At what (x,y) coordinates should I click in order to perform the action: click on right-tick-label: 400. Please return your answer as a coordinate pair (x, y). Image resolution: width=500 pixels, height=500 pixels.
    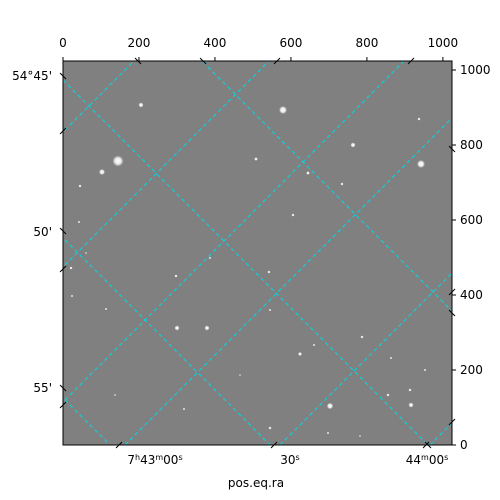
    Looking at the image, I should click on (471, 295).